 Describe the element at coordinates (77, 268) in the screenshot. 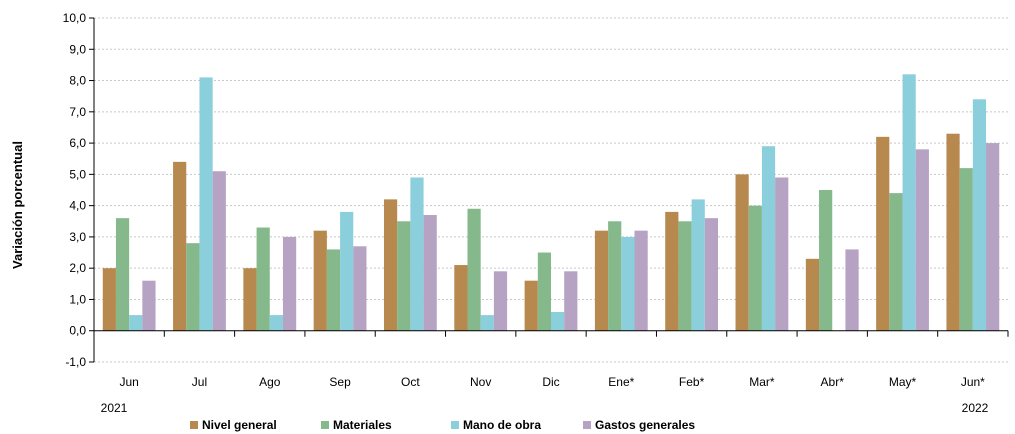

I see `y-tick-label: 2,0` at that location.